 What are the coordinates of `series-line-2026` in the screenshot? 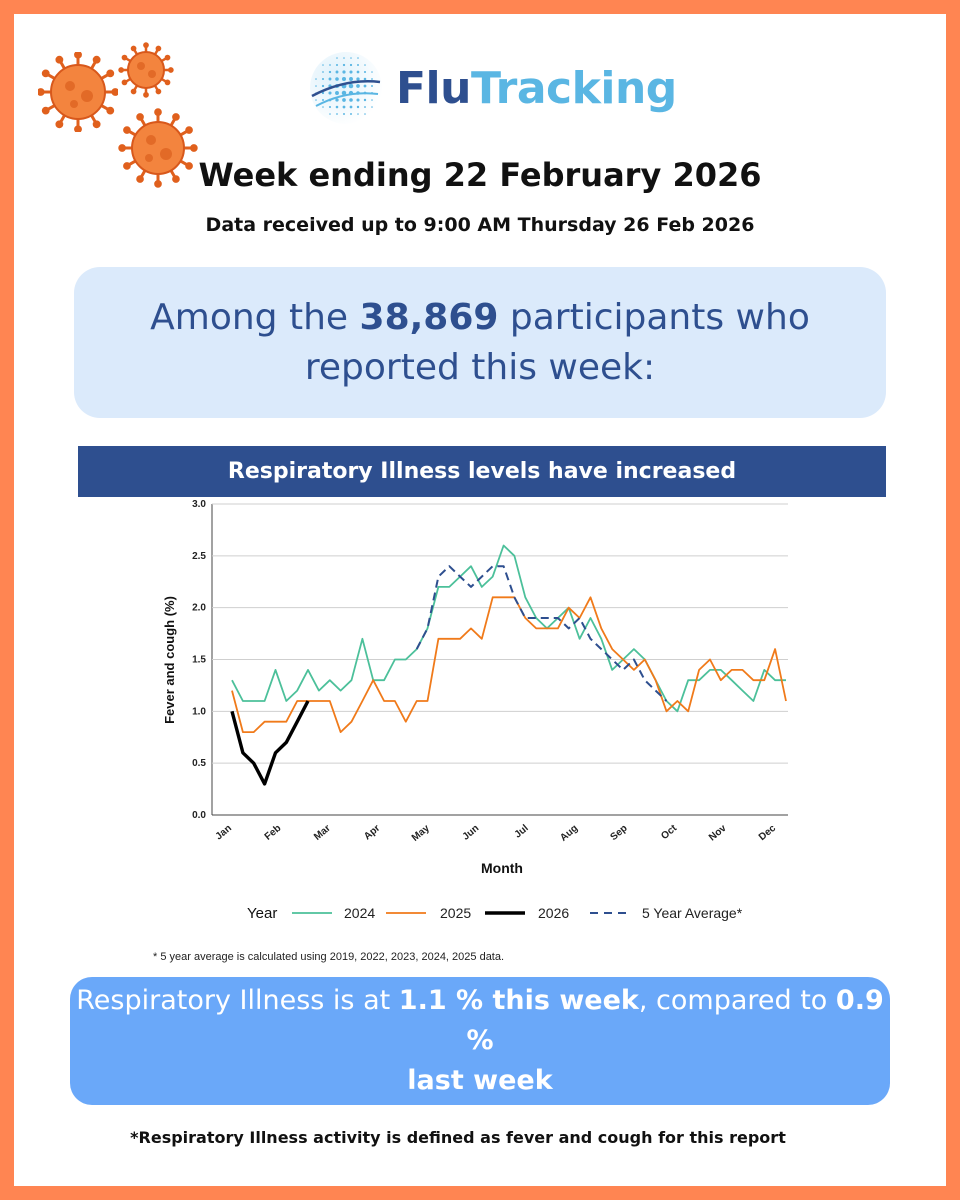 It's located at (270, 743).